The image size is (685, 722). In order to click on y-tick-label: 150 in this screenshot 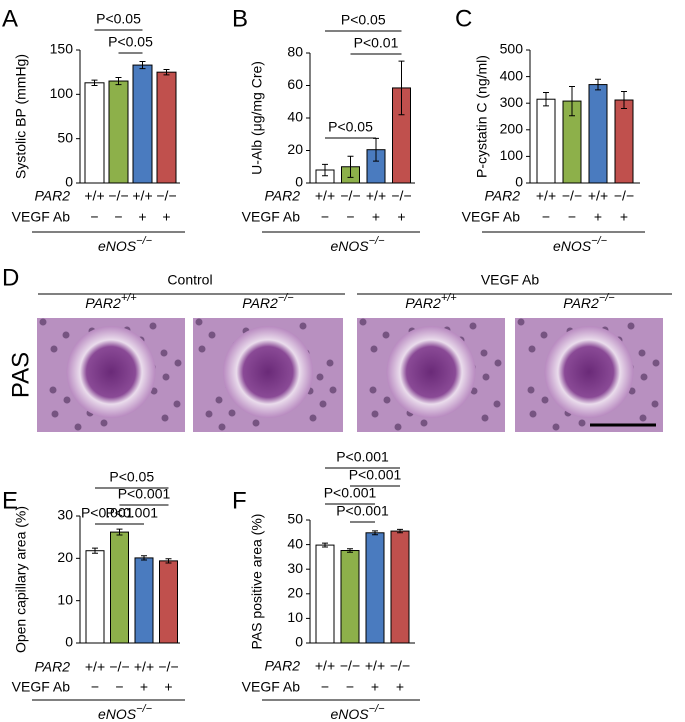, I will do `click(62, 49)`.